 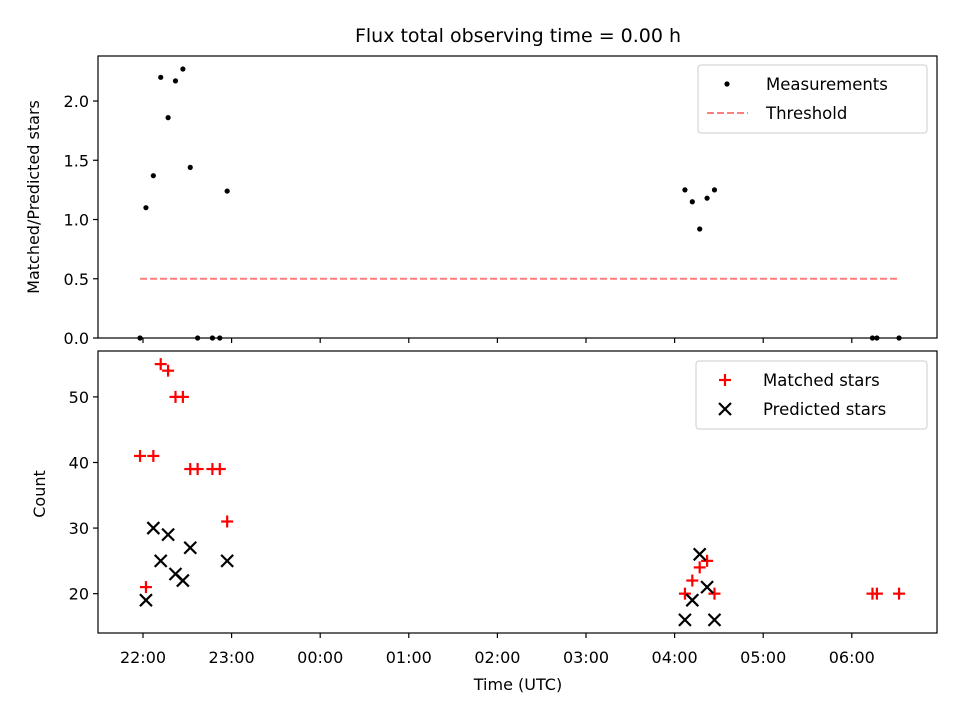 What do you see at coordinates (725, 380) in the screenshot?
I see `legend-marker-matched-stars` at bounding box center [725, 380].